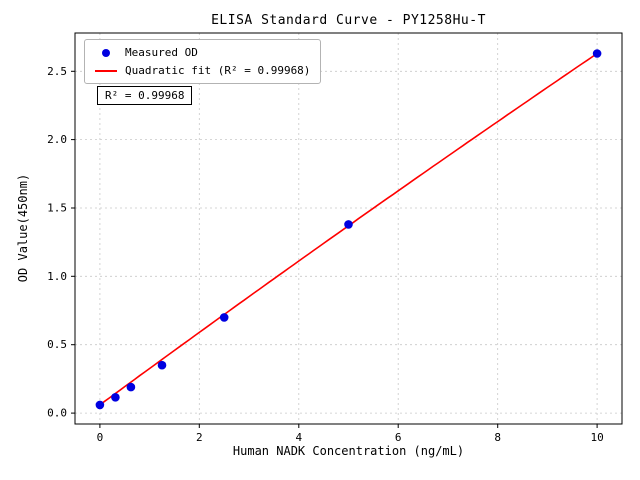  Describe the element at coordinates (57, 276) in the screenshot. I see `y-tick-label: 1.0` at that location.